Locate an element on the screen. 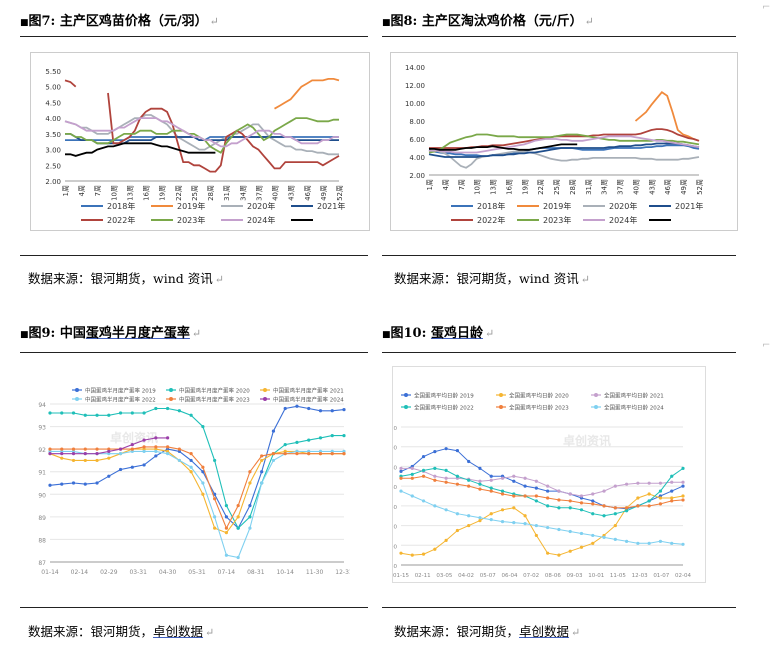 The image size is (778, 655). x-tick-label: 34周 is located at coordinates (605, 187).